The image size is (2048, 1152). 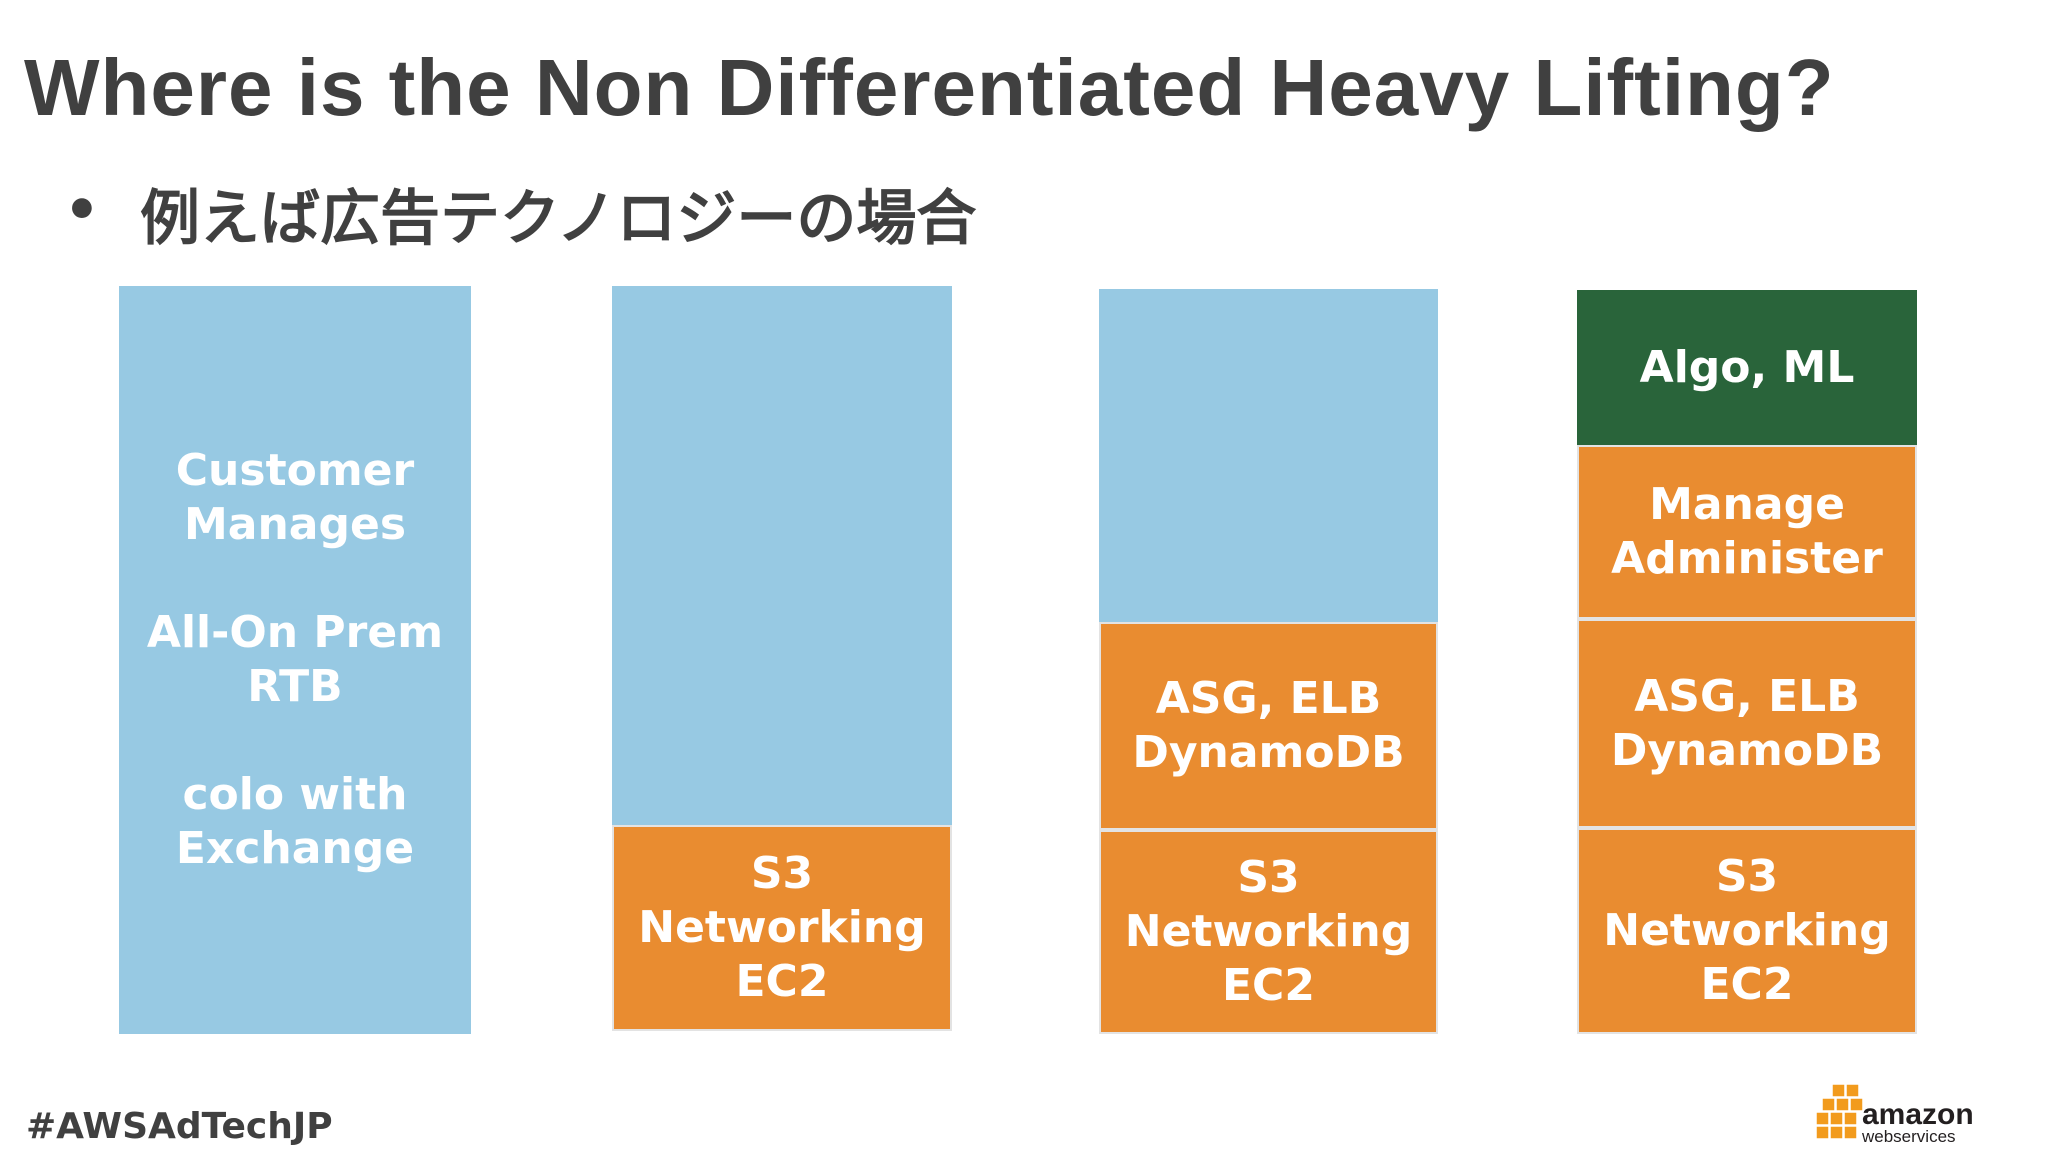 I want to click on block-line: Algo, ML, so click(x=1747, y=367).